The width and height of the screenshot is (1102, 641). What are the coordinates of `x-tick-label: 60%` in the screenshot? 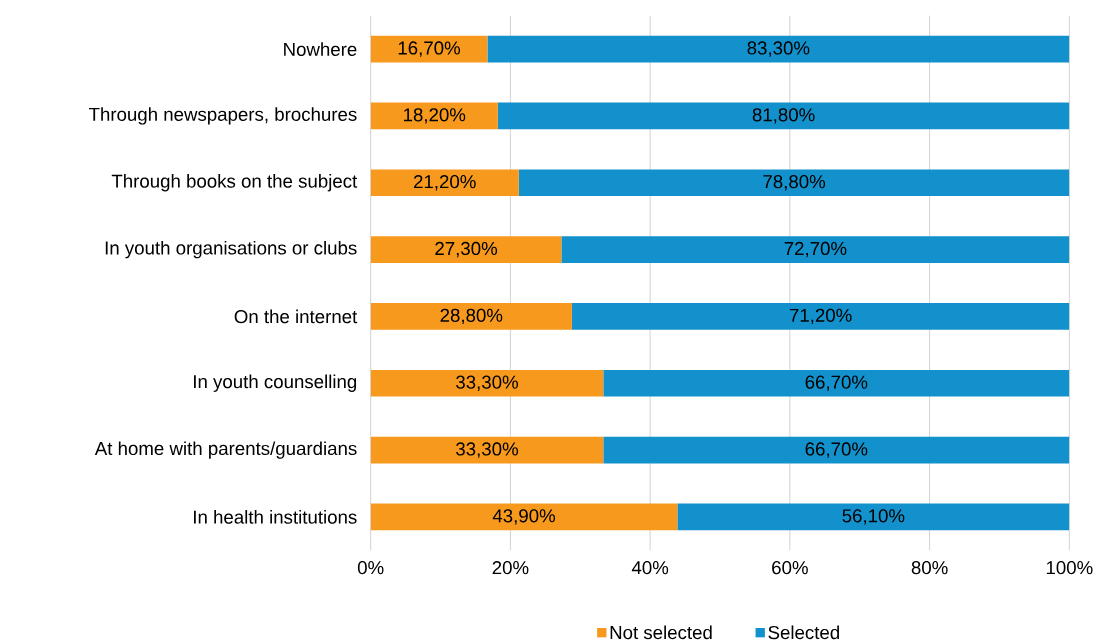 It's located at (790, 568).